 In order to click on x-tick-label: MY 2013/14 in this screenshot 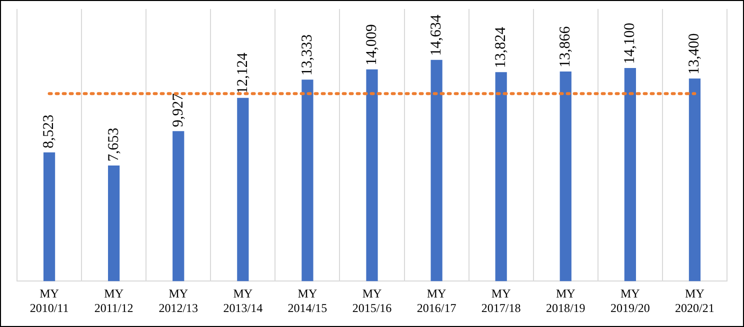, I will do `click(243, 300)`.